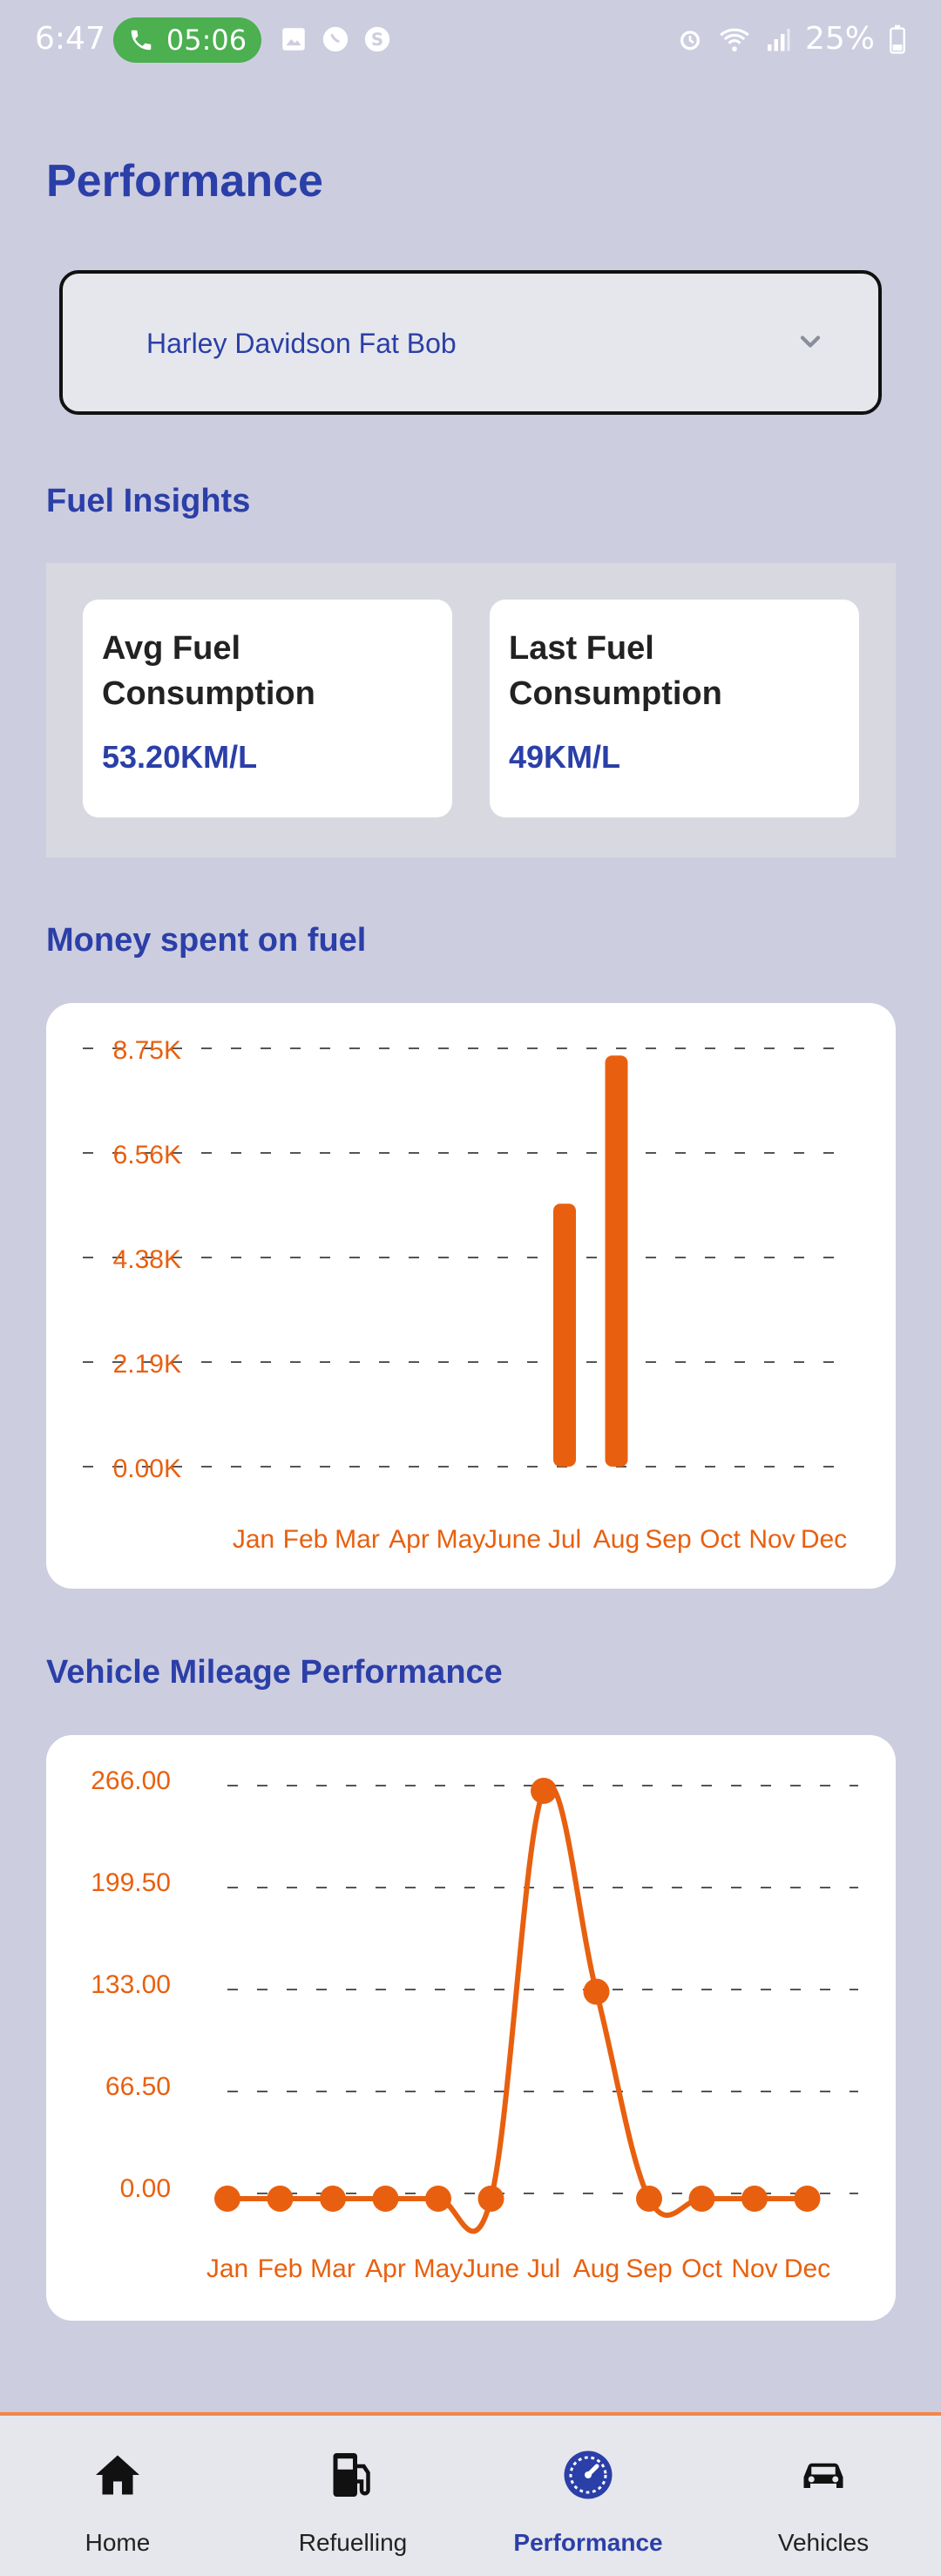 Image resolution: width=941 pixels, height=2576 pixels. What do you see at coordinates (70, 39) in the screenshot?
I see `status-time: 6:47` at bounding box center [70, 39].